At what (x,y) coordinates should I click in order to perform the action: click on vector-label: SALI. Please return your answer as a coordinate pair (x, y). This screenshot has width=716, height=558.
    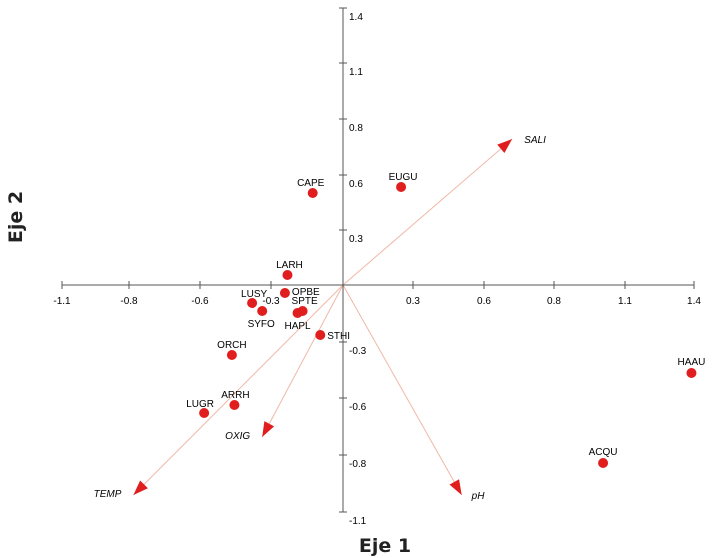
    Looking at the image, I should click on (535, 140).